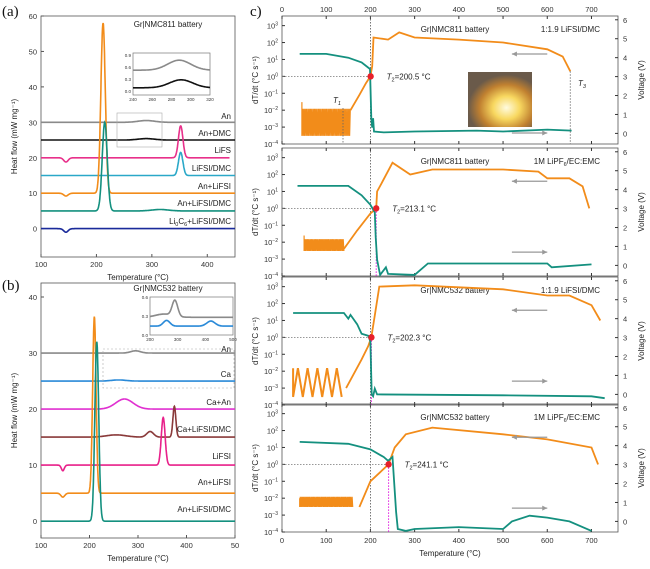 Image resolution: width=650 pixels, height=569 pixels. What do you see at coordinates (272, 304) in the screenshot?
I see `y-tick-label: 10²` at bounding box center [272, 304].